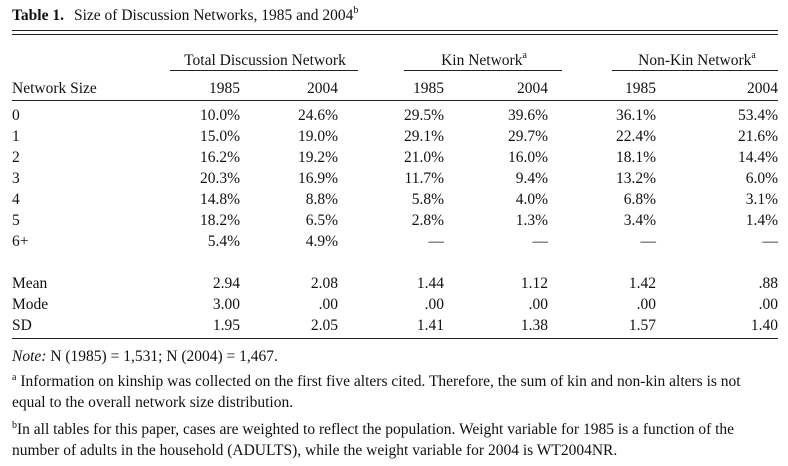 This screenshot has height=466, width=788. What do you see at coordinates (534, 283) in the screenshot?
I see `table-cell: 1.12` at bounding box center [534, 283].